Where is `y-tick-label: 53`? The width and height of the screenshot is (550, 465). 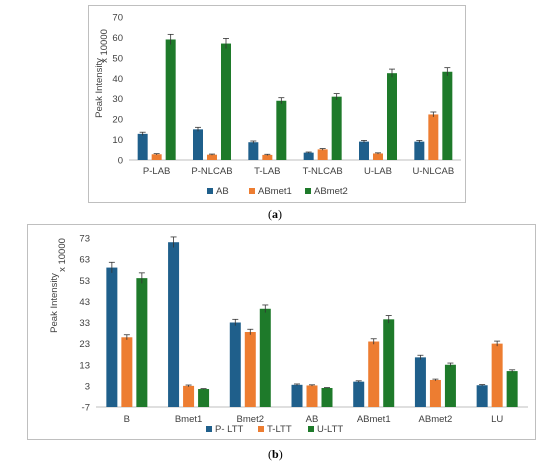
y-tick-label: 53 is located at coordinates (84, 281).